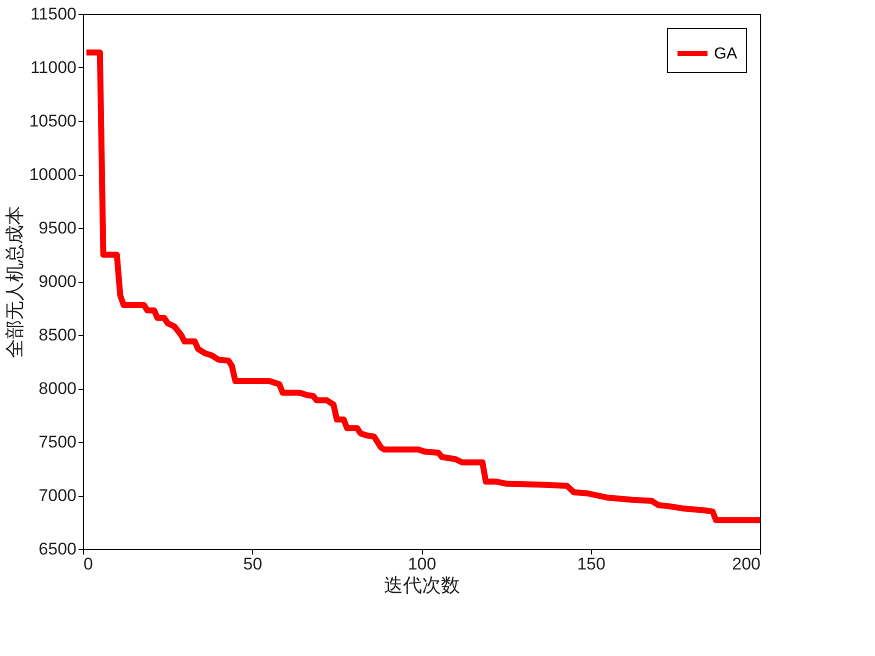 The width and height of the screenshot is (875, 656). Describe the element at coordinates (57, 549) in the screenshot. I see `y-tick-label: 6500` at that location.